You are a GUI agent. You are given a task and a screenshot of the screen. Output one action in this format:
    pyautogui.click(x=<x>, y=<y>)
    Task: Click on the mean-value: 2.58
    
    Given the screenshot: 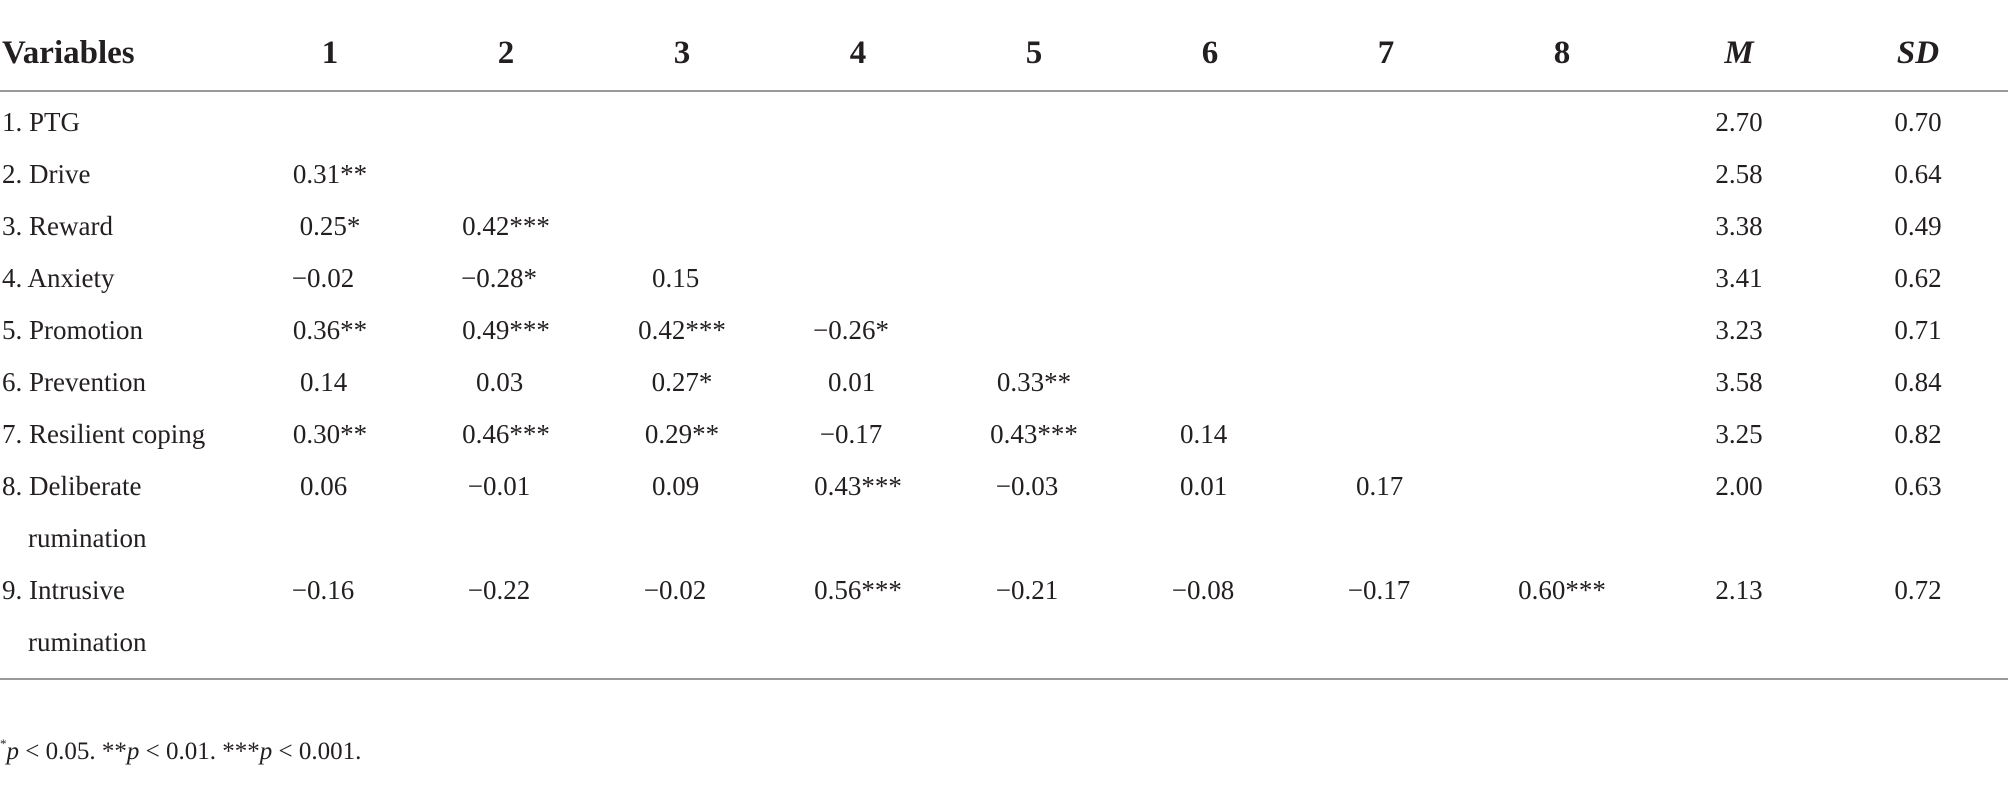 What is the action you would take?
    pyautogui.click(x=1739, y=174)
    